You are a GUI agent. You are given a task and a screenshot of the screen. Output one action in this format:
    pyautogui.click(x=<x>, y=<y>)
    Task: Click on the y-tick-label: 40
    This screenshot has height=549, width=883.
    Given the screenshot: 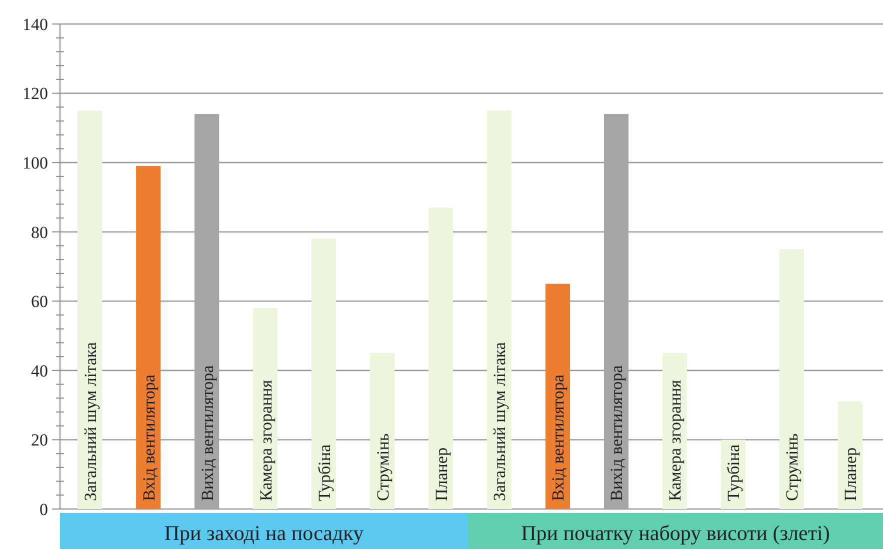 What is the action you would take?
    pyautogui.click(x=39, y=370)
    